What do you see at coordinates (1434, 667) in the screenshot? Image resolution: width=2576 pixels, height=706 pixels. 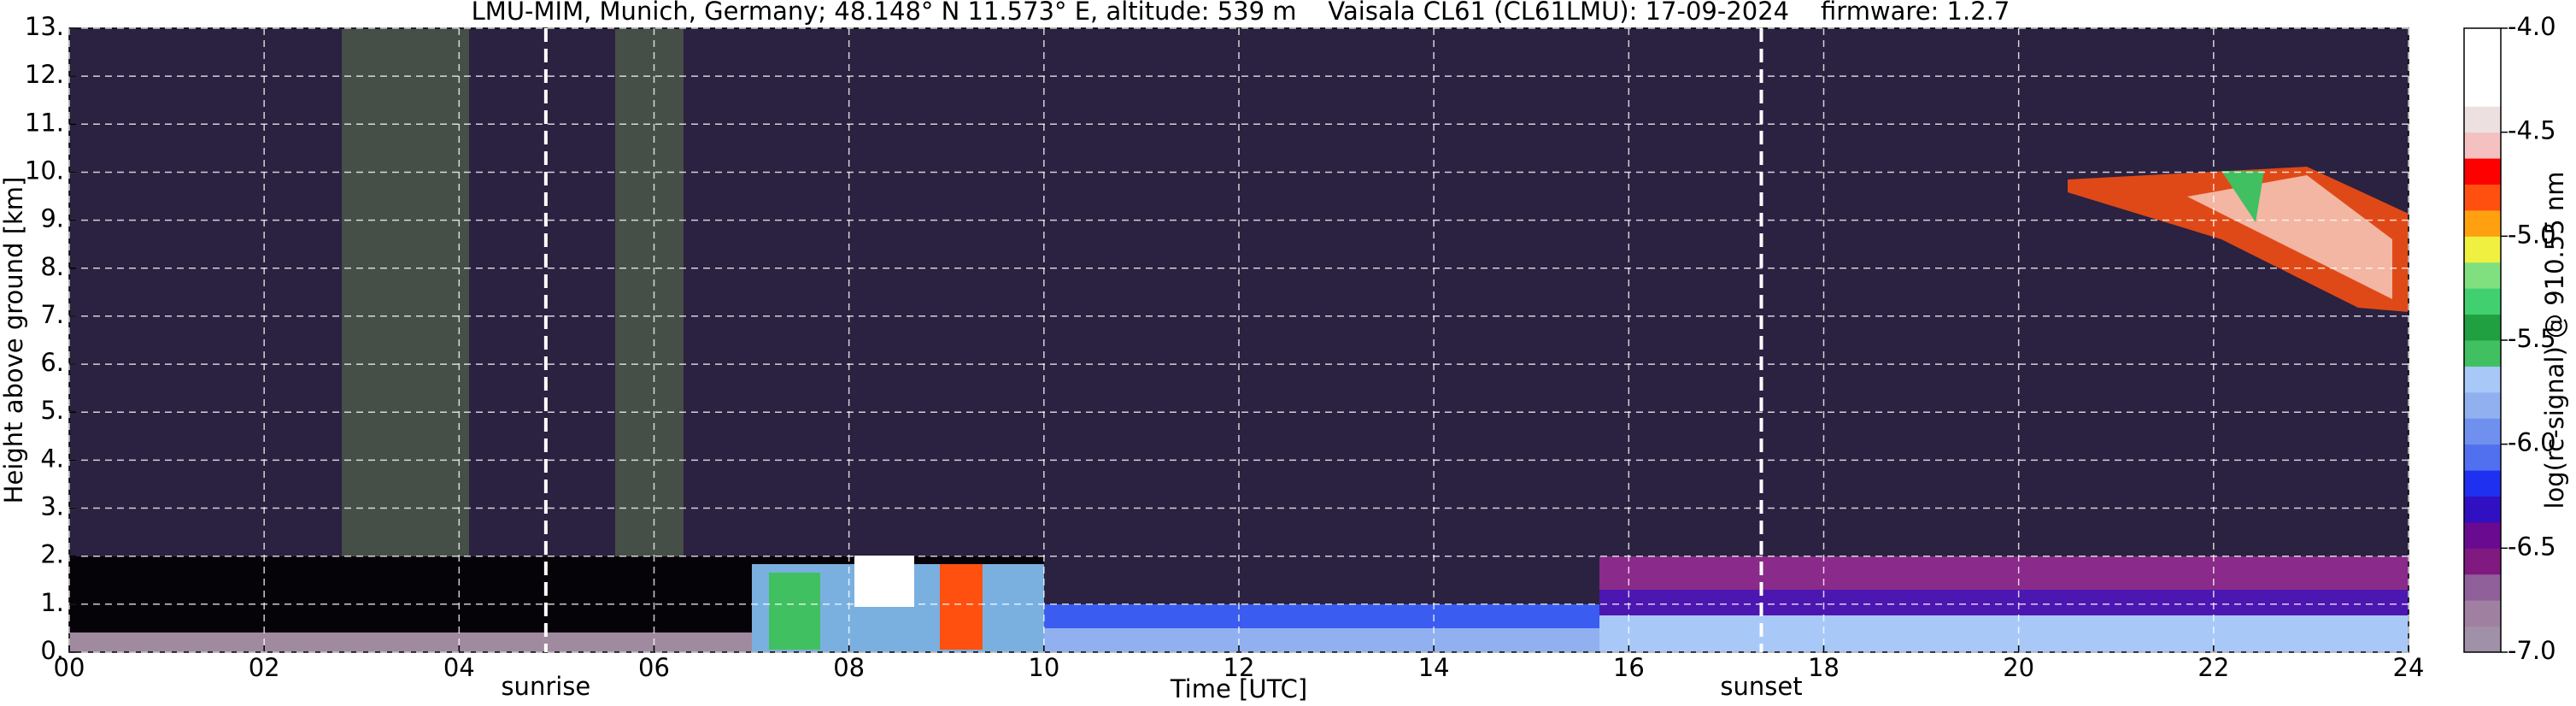 I see `x-tick-label: 14` at bounding box center [1434, 667].